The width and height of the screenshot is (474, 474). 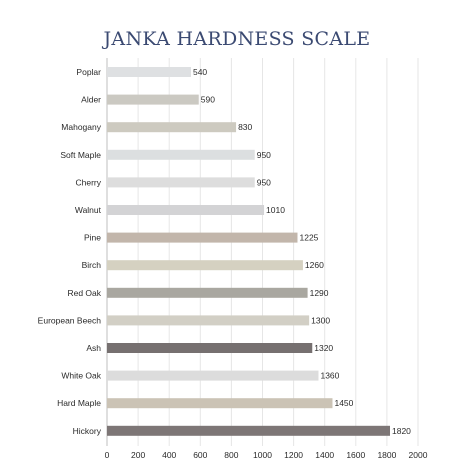 I want to click on x-tick-label: 400, so click(x=169, y=455).